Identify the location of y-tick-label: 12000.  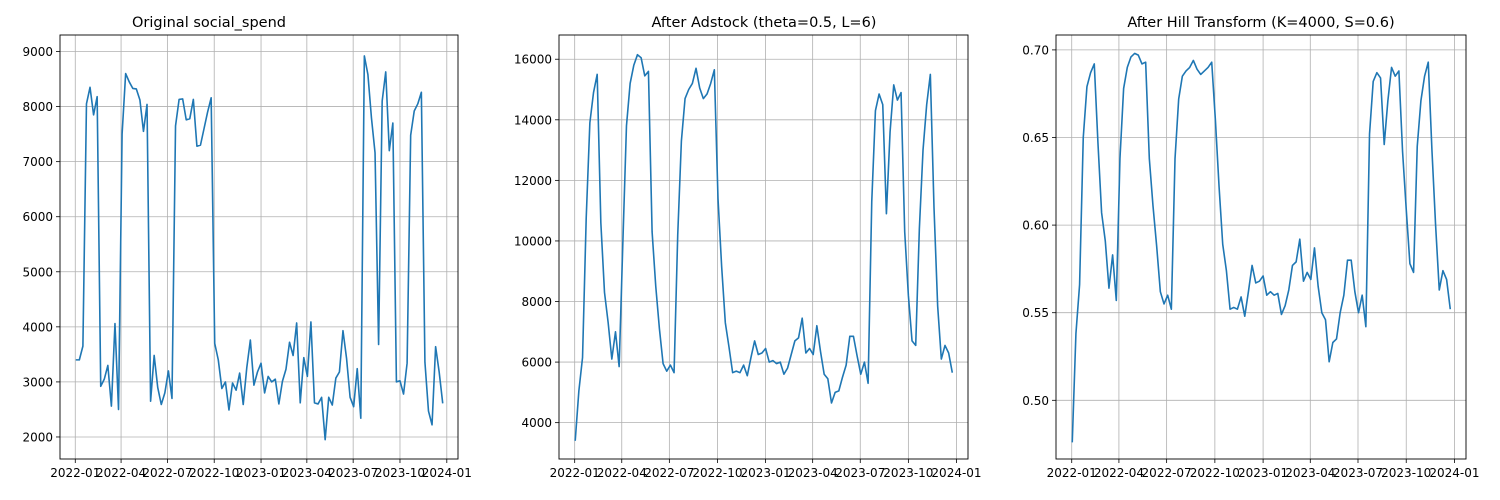
(533, 181).